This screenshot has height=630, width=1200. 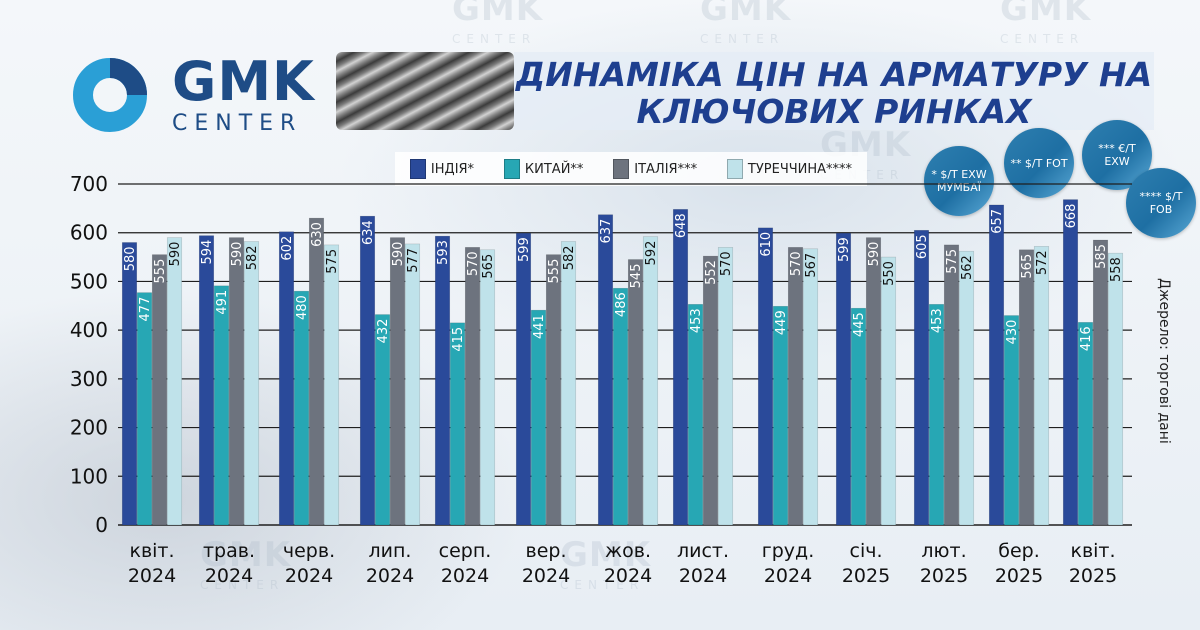 I want to click on y-tick-label: 500, so click(x=89, y=281).